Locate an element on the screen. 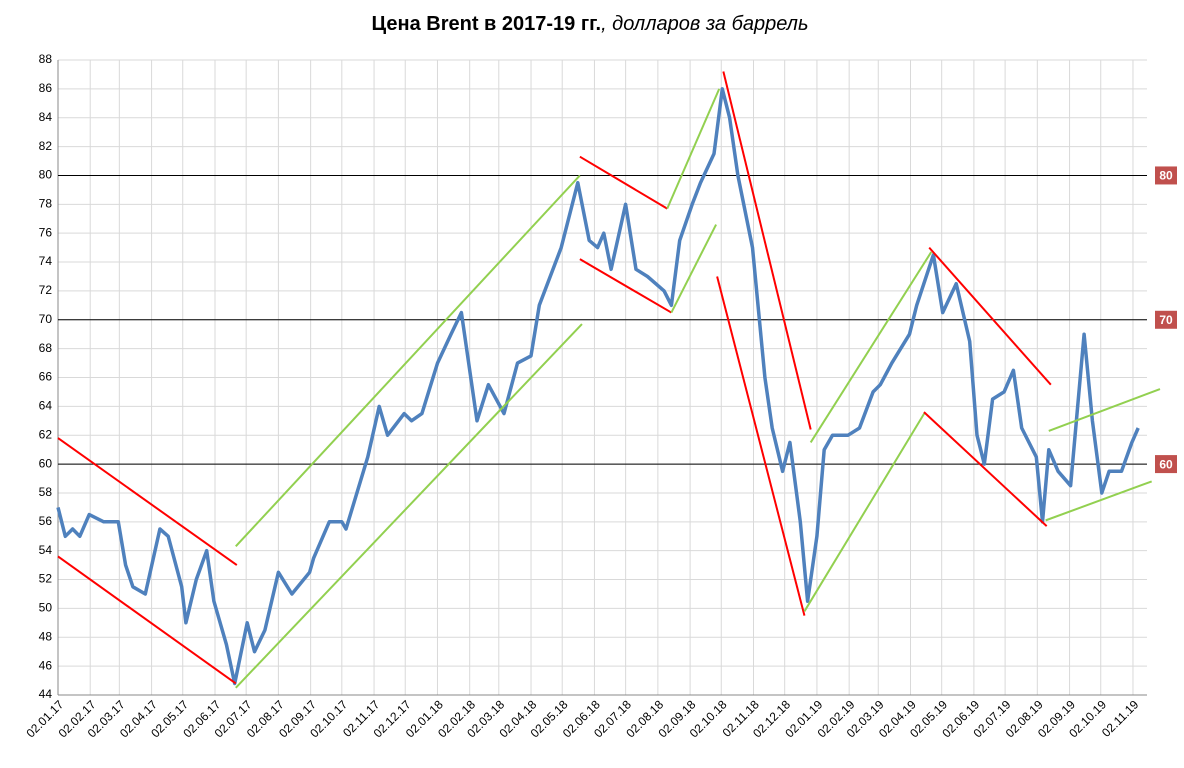 The image size is (1184, 768). y-tick-label: 80 is located at coordinates (46, 175).